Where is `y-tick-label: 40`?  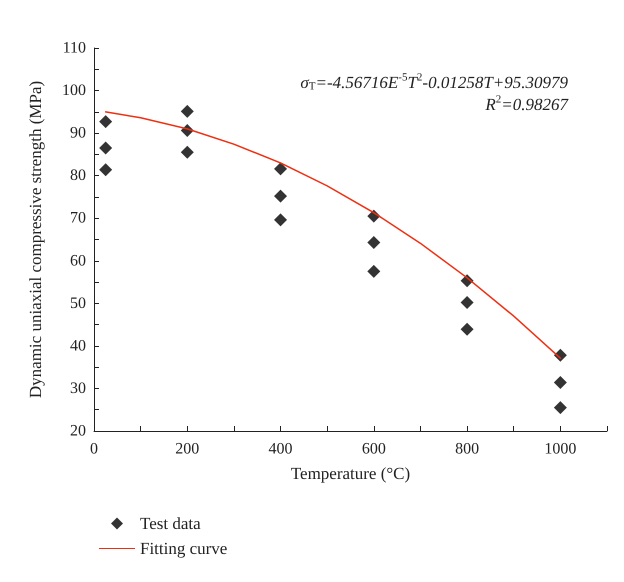
y-tick-label: 40 is located at coordinates (78, 345).